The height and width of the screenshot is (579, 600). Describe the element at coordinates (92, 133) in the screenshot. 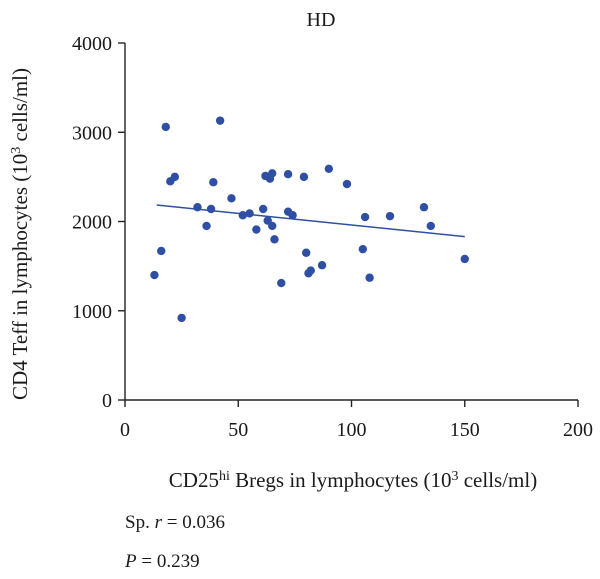

I see `y-tick-label: 3000` at that location.